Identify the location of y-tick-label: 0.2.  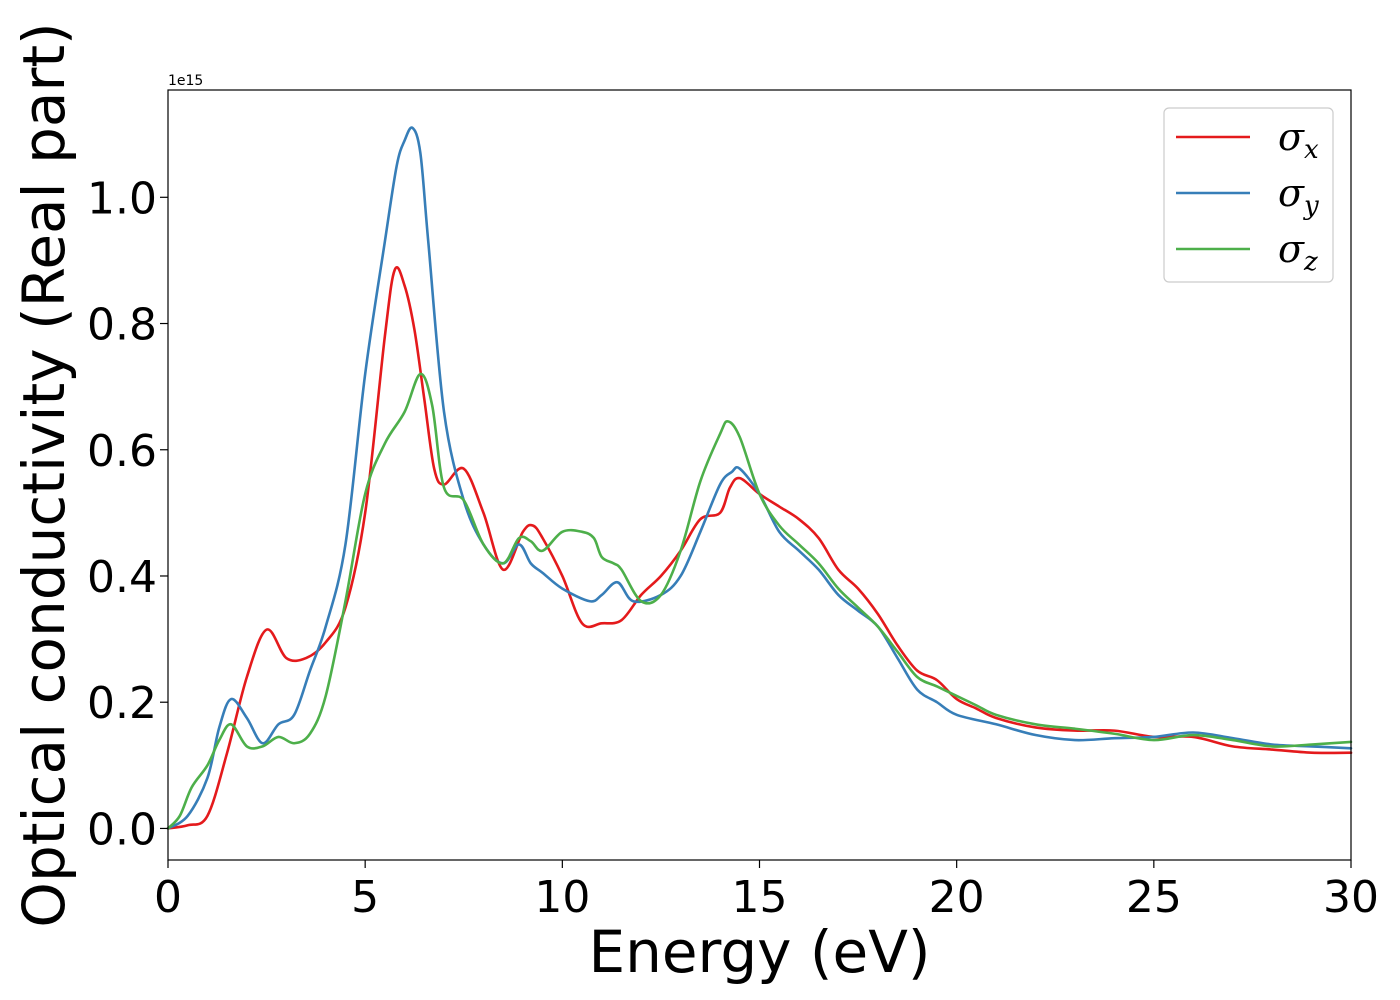
(122, 703).